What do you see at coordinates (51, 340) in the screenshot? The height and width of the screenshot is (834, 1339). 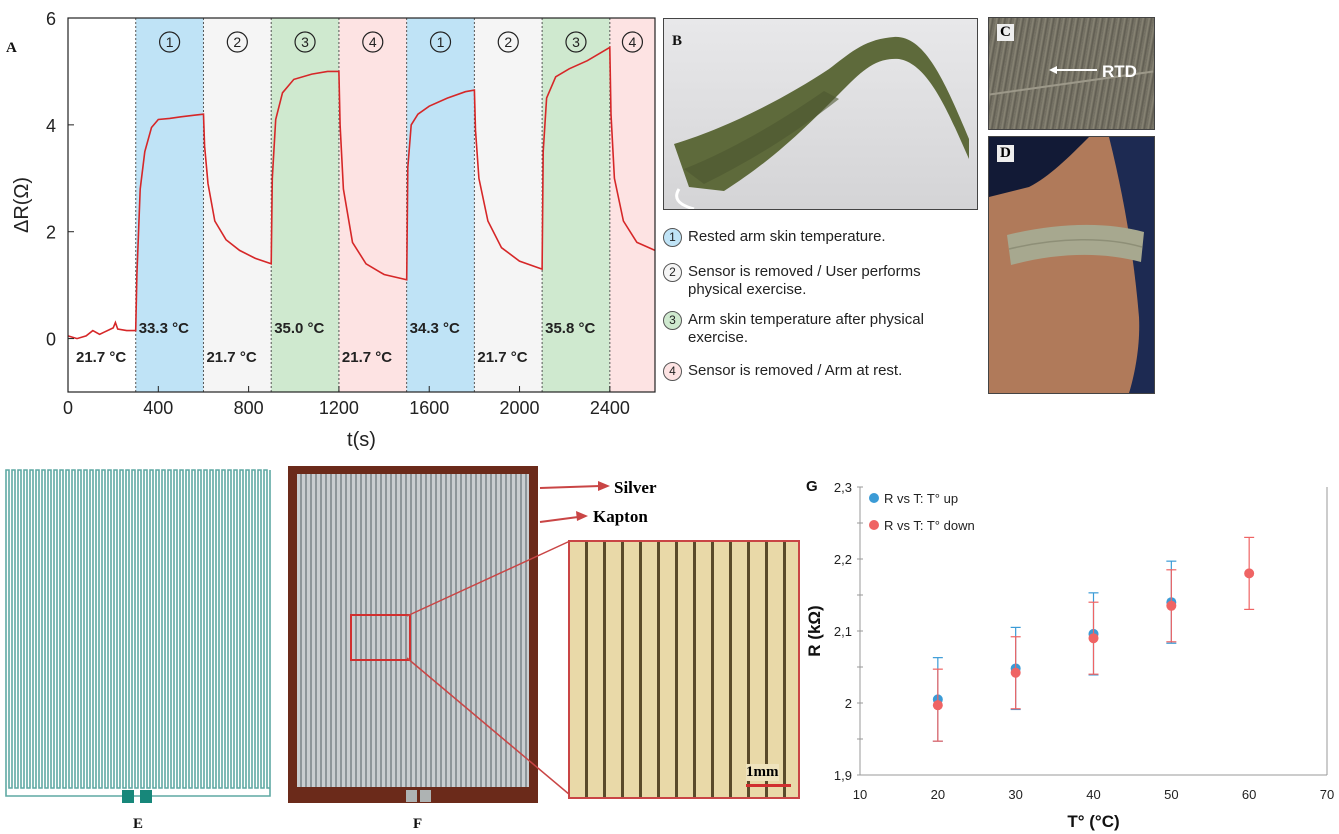 I see `y-tick-label: 0` at bounding box center [51, 340].